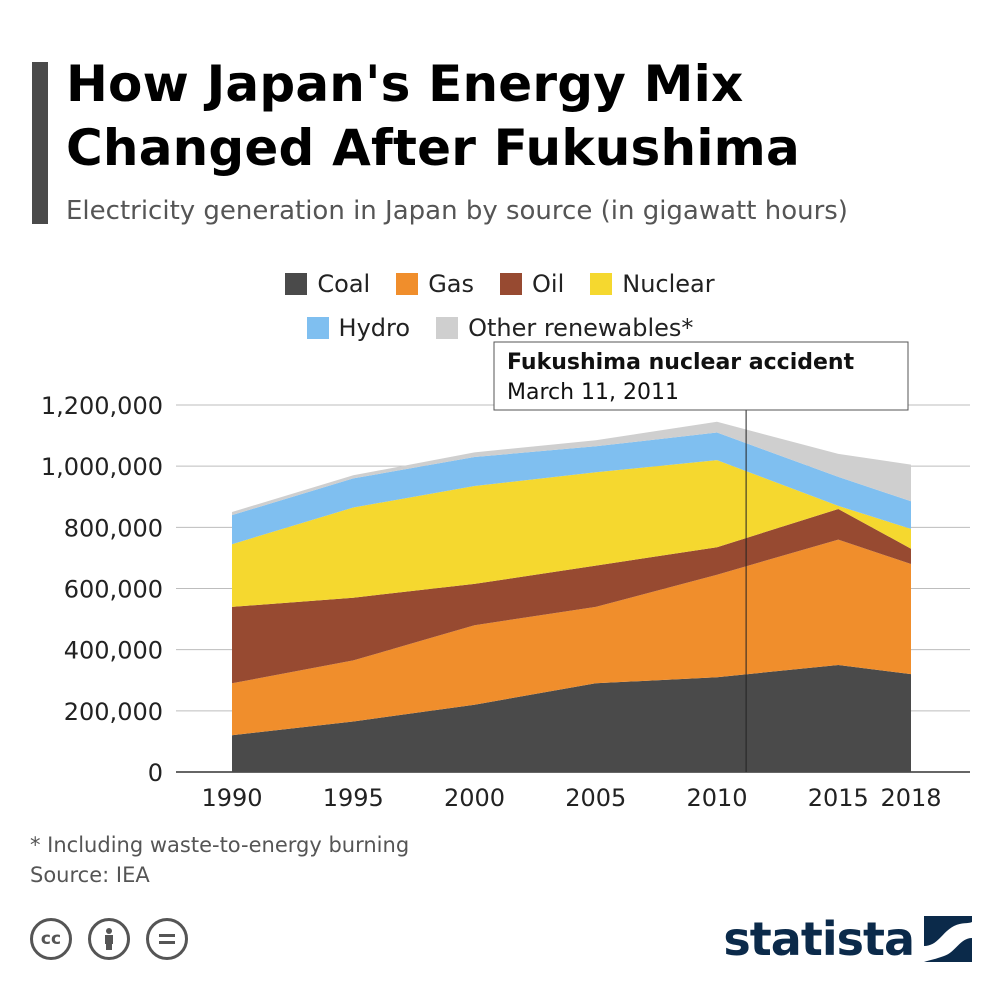  I want to click on legend-item-hydro: Hydro, so click(358, 328).